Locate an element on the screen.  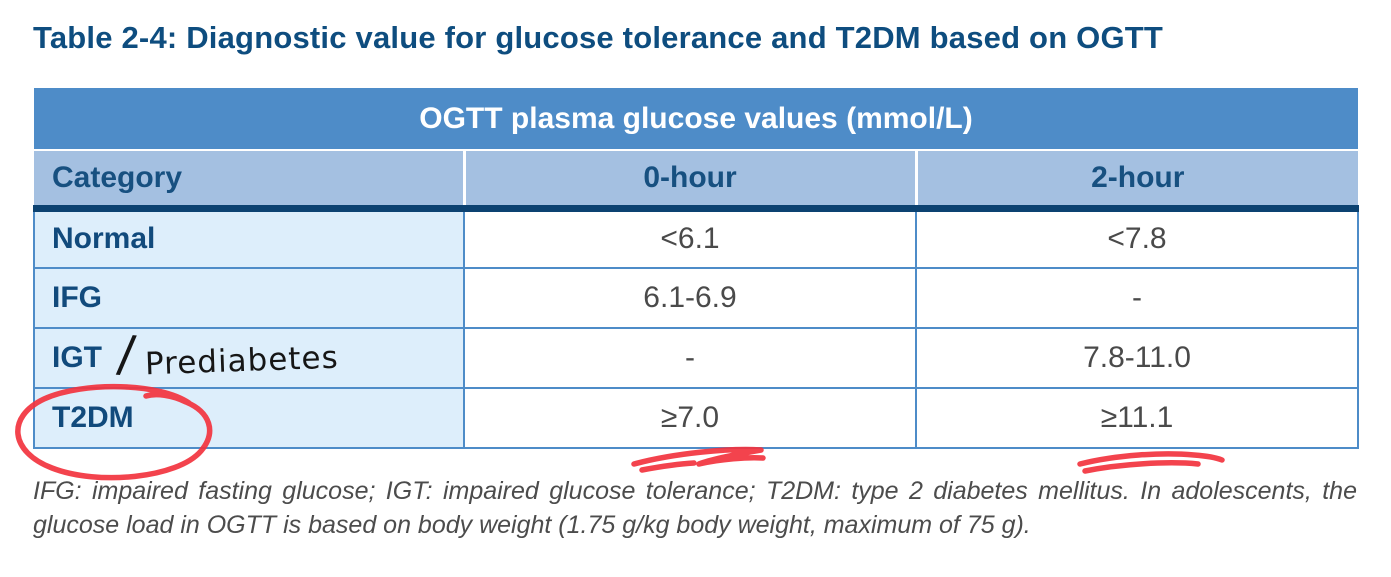
column-header-row: Category 0-hour 2-hour is located at coordinates (696, 178).